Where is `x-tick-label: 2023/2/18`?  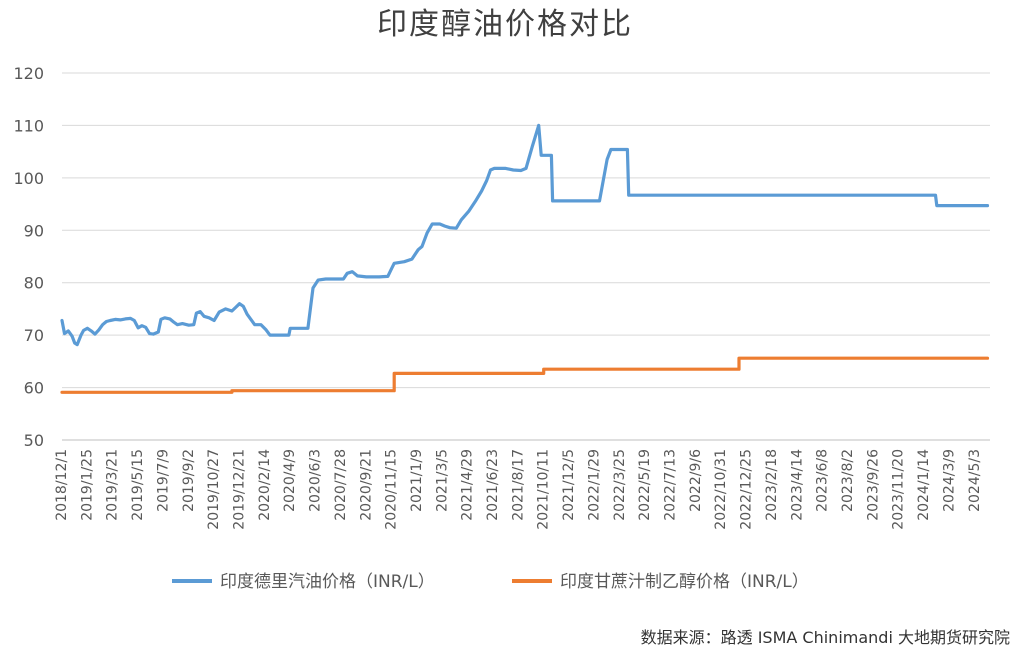
x-tick-label: 2023/2/18 is located at coordinates (772, 485).